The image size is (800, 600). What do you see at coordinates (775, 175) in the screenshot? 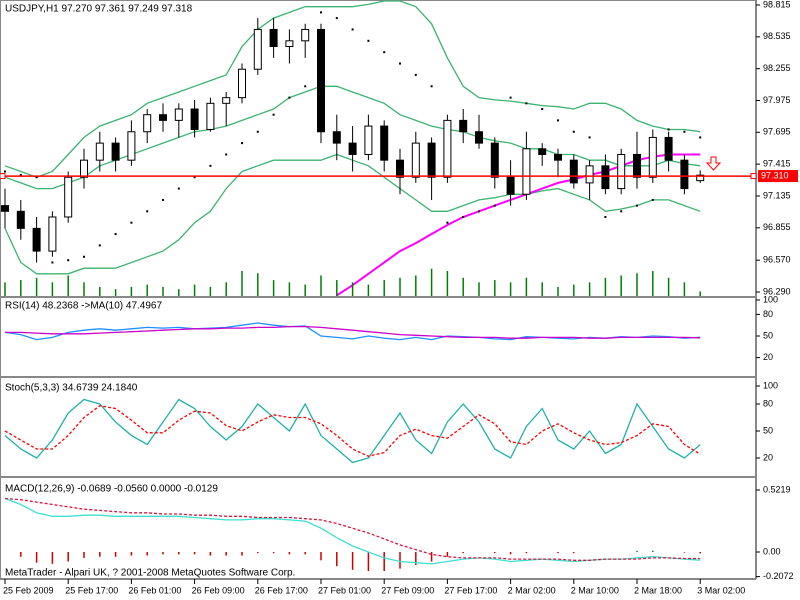
I see `price-label: 97.310` at bounding box center [775, 175].